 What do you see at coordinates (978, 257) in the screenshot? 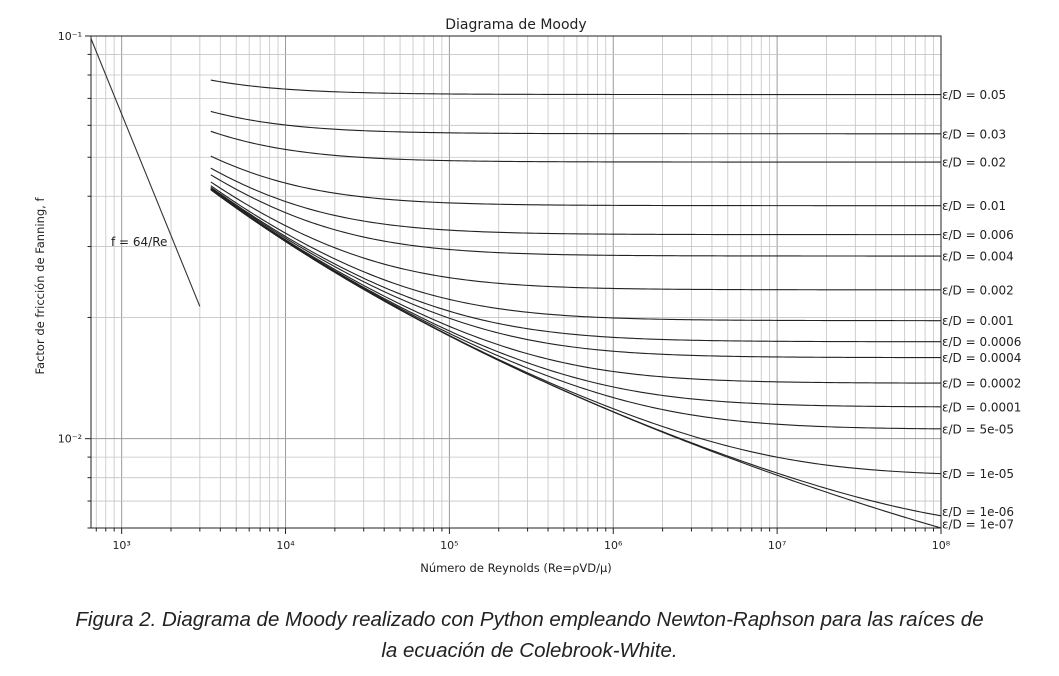
I see `series-label: ε/D = 0.004` at bounding box center [978, 257].